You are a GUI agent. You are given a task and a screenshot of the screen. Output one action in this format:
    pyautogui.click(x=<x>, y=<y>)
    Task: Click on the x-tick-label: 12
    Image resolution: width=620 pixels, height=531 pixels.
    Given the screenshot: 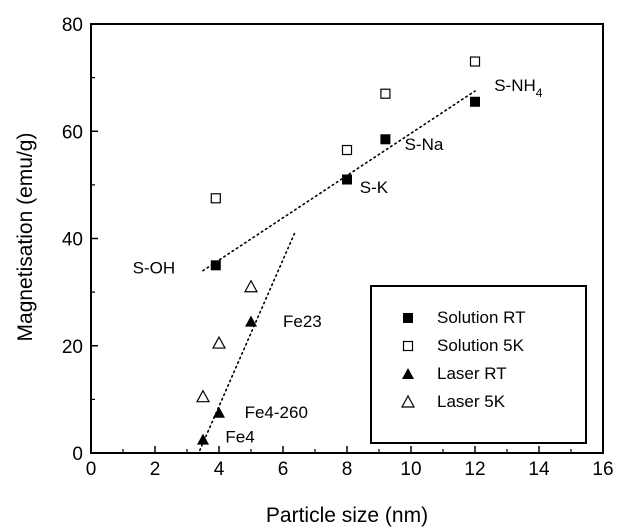 What is the action you would take?
    pyautogui.click(x=474, y=469)
    